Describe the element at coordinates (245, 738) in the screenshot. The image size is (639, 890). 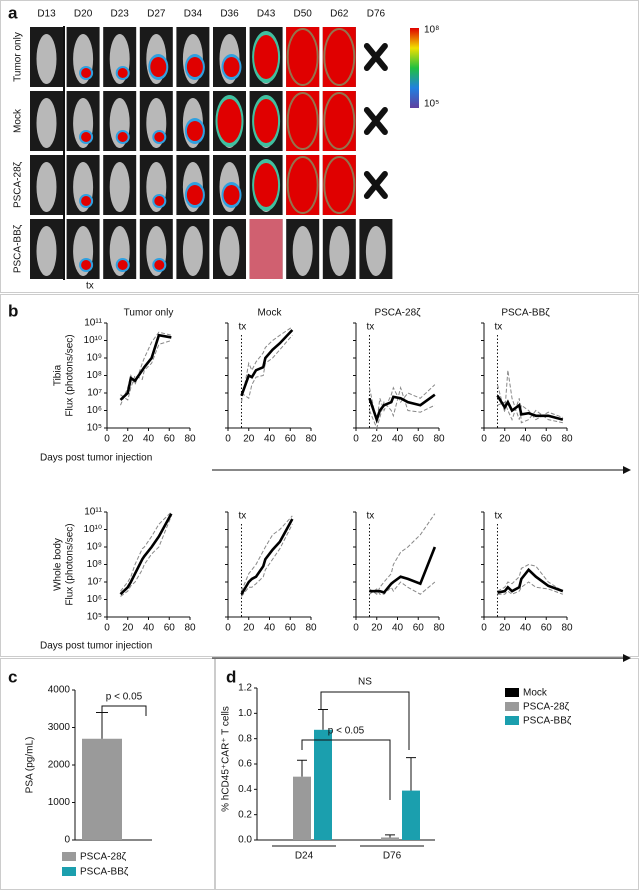
I see `y-tick-label: 0.8` at that location.